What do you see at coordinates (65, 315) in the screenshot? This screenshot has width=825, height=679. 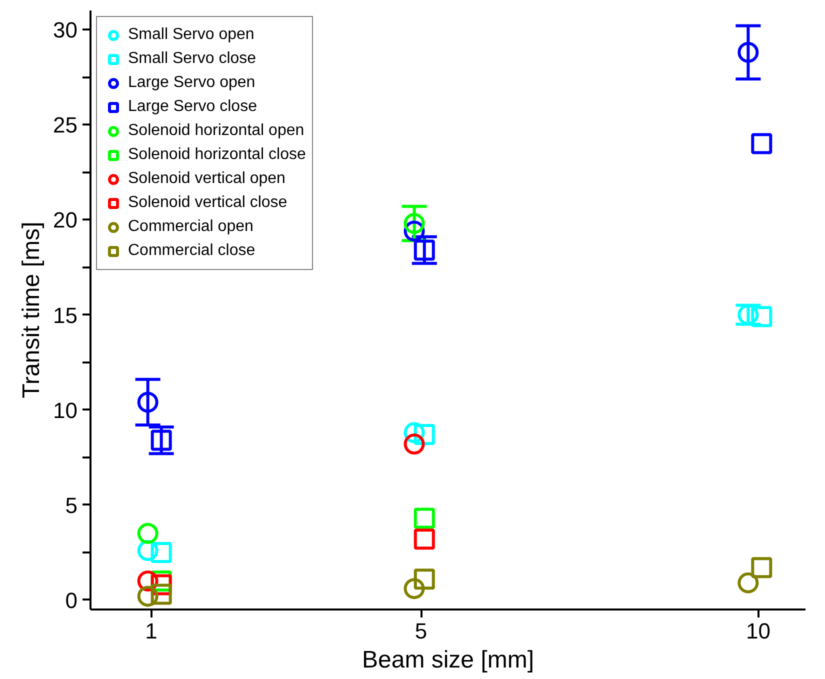 I see `y-tick-label: 15` at bounding box center [65, 315].